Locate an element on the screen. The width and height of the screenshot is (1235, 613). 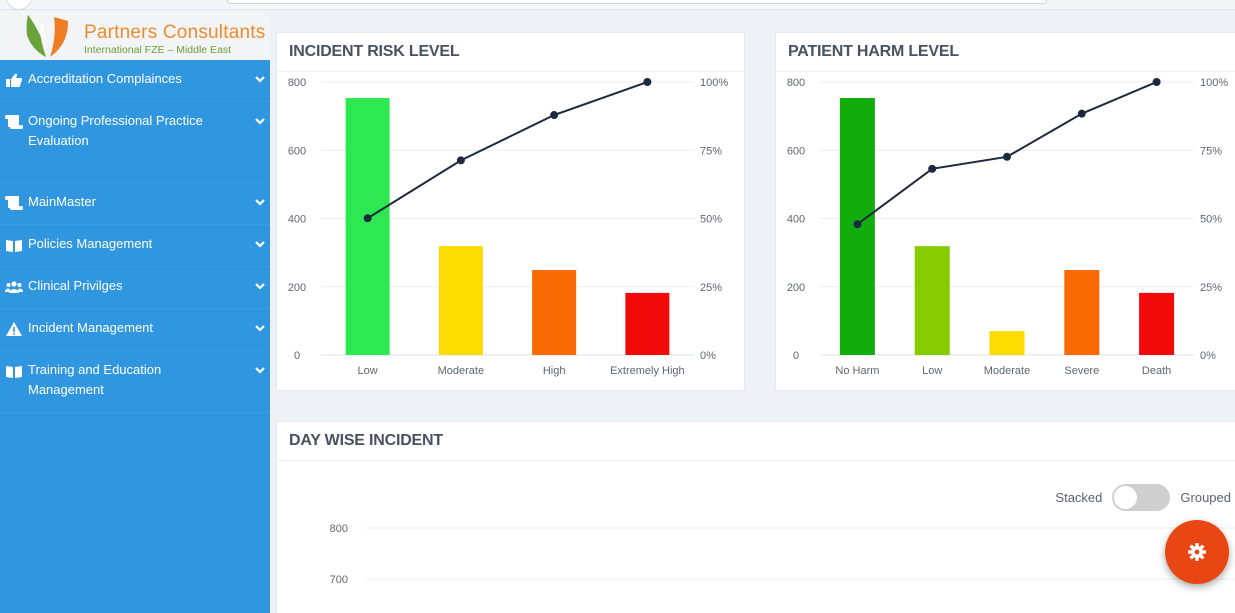
x-tick-label: Severe is located at coordinates (1081, 371).